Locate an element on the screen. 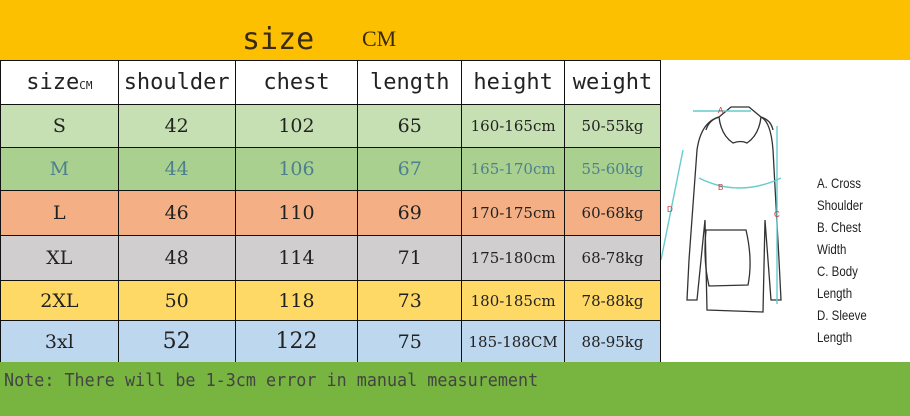 Image resolution: width=910 pixels, height=416 pixels. header-size: sizeCM is located at coordinates (59, 82).